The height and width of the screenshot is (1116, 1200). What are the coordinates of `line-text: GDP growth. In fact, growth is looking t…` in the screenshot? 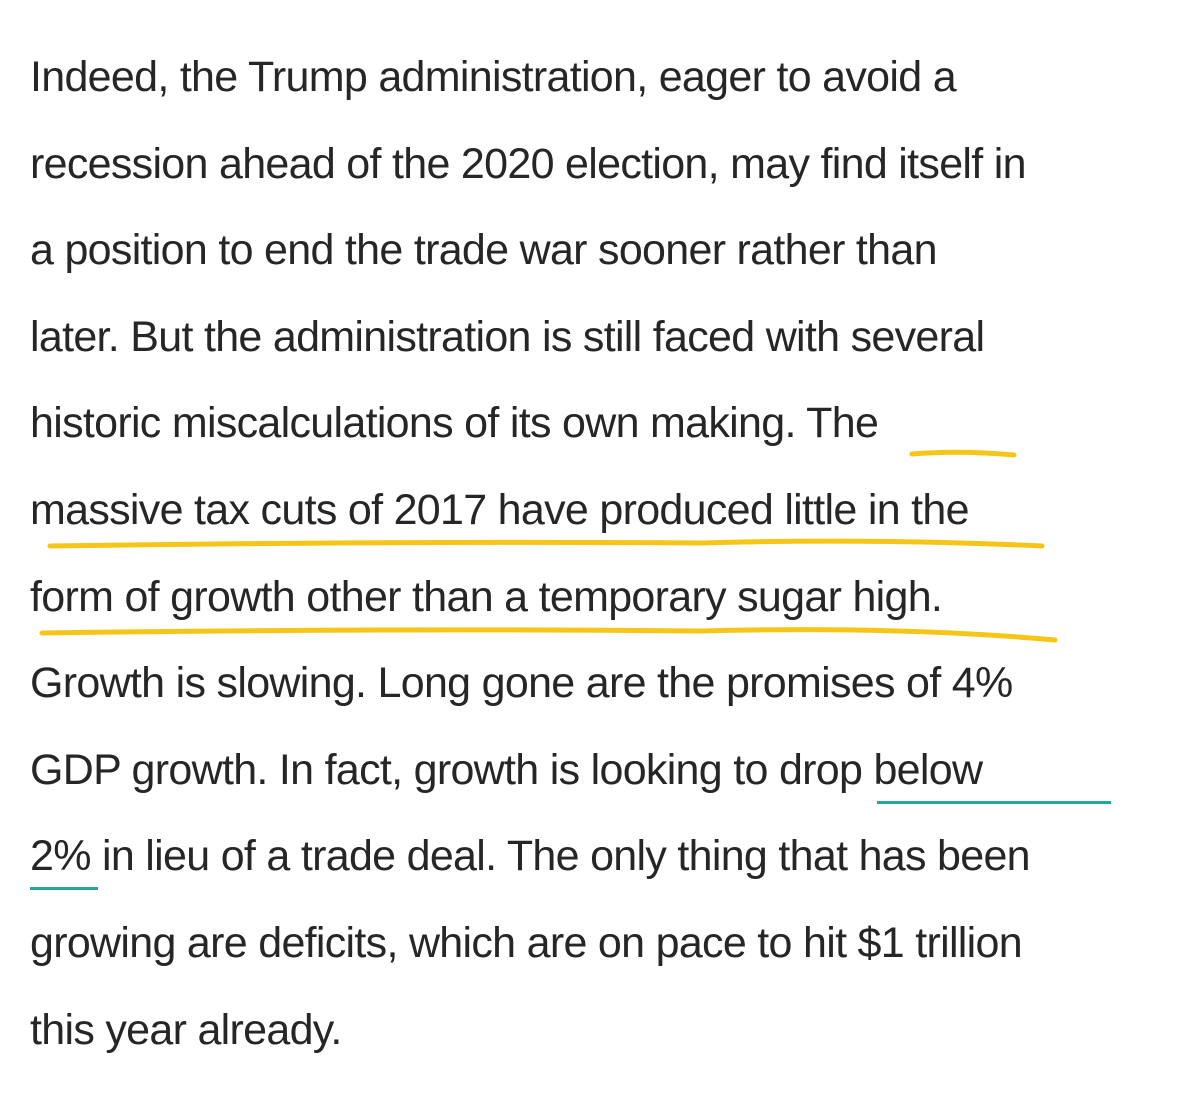 It's located at (404, 769).